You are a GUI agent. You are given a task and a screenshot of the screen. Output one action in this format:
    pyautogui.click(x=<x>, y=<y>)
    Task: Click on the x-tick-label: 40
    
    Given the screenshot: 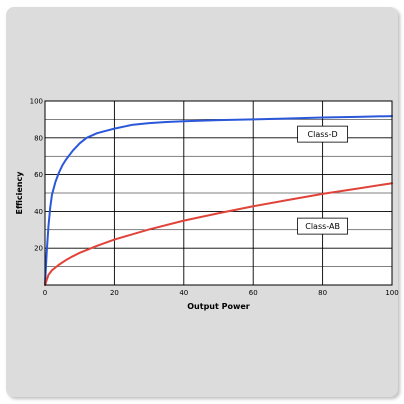 What is the action you would take?
    pyautogui.click(x=183, y=293)
    